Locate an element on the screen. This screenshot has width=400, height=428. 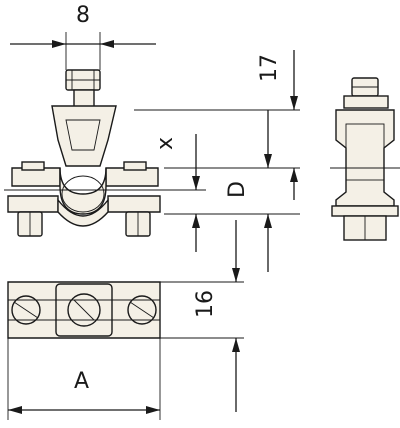
side-view is located at coordinates (365, 159).